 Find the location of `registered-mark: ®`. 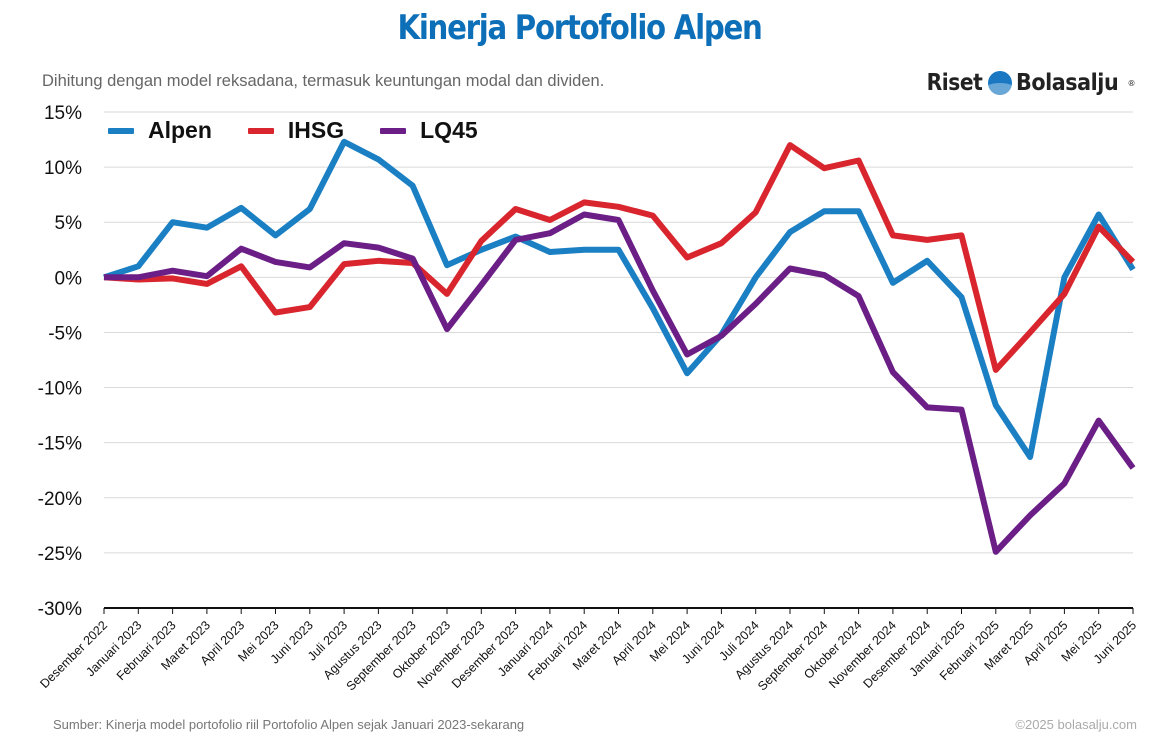

registered-mark: ® is located at coordinates (1131, 83).